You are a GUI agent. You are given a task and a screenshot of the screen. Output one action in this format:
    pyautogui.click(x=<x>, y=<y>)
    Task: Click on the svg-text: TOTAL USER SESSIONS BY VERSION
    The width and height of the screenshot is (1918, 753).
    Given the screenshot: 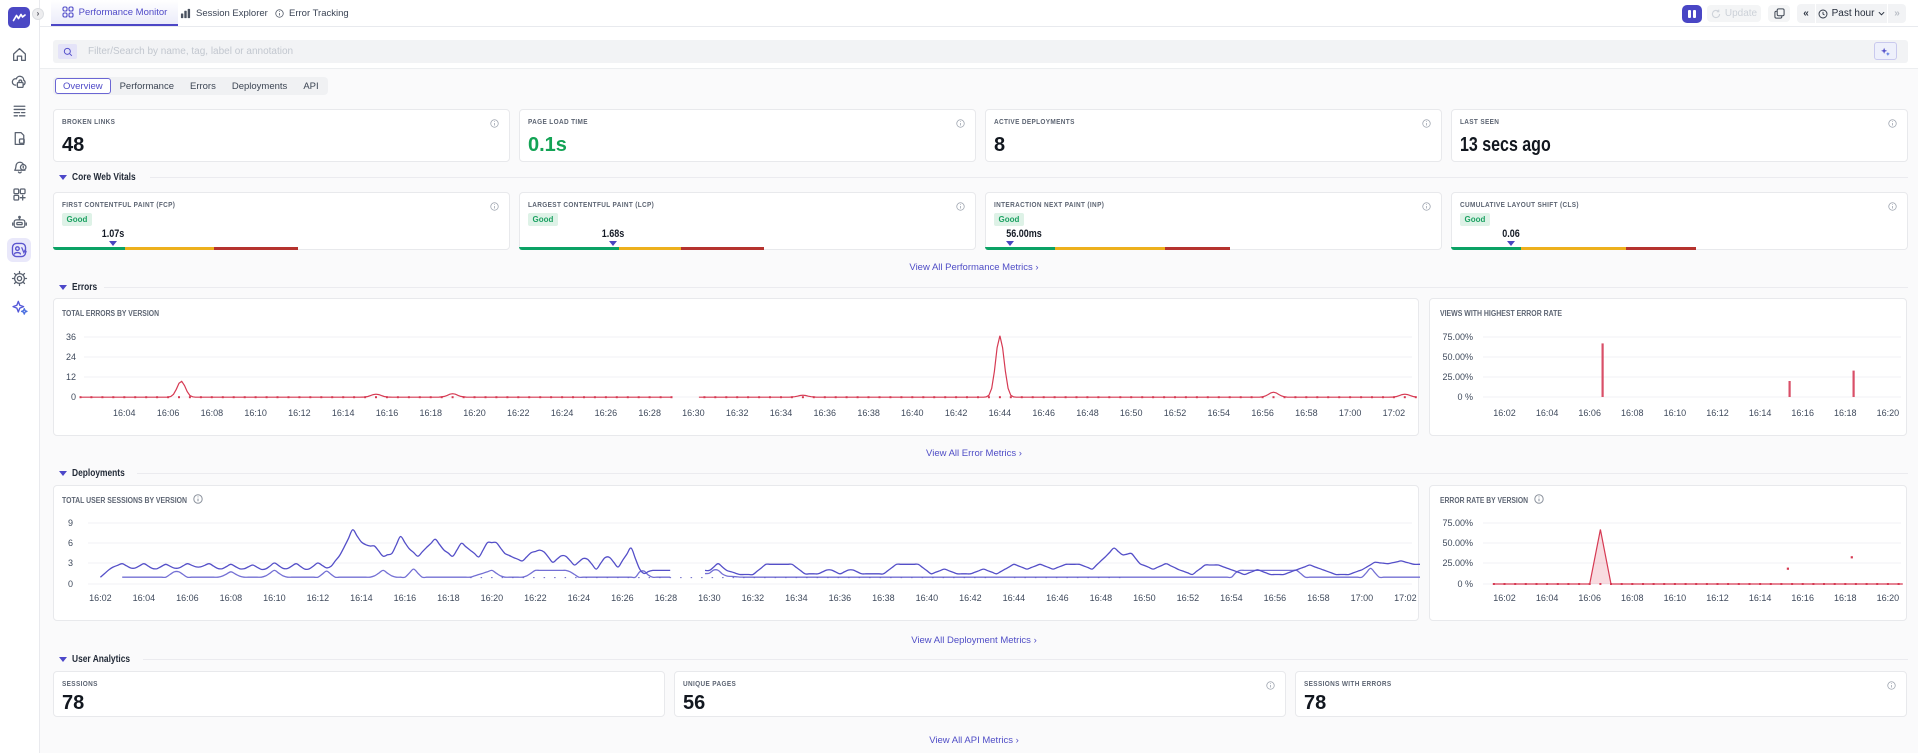 What is the action you would take?
    pyautogui.click(x=124, y=500)
    